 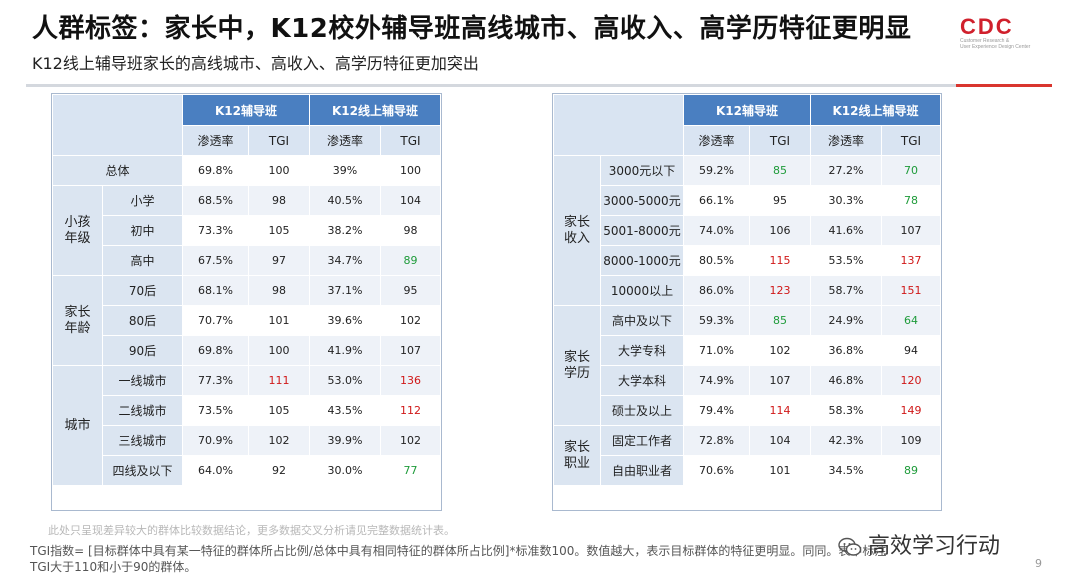 I want to click on row-label: 大学本科, so click(x=642, y=380).